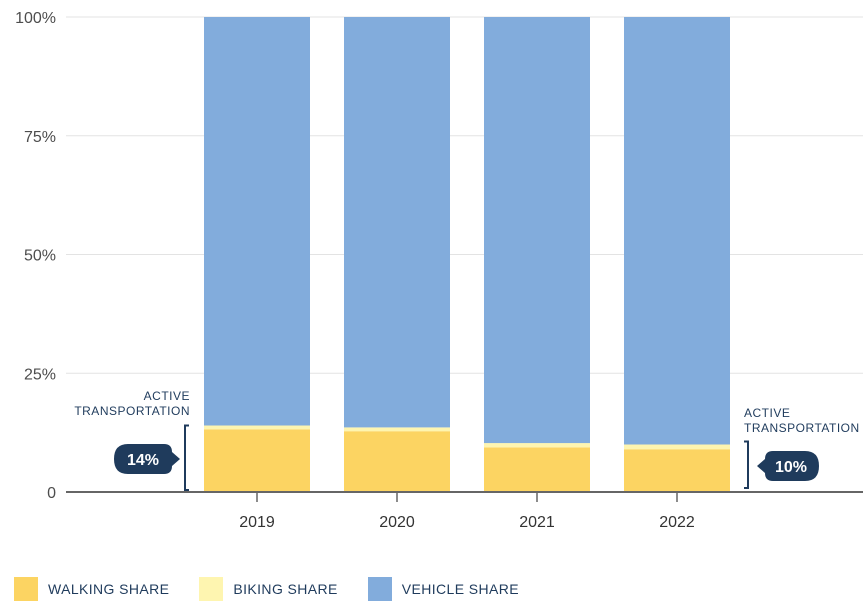 This screenshot has width=863, height=601. I want to click on legend-label-vehicle: VEHICLE SHARE, so click(460, 589).